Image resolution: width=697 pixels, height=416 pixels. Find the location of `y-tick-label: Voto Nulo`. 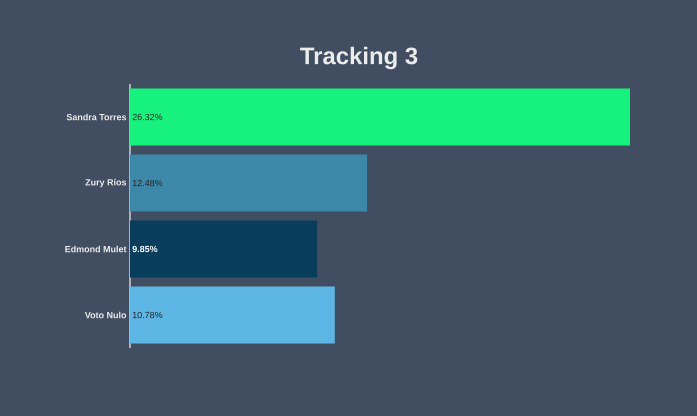

y-tick-label: Voto Nulo is located at coordinates (105, 315).